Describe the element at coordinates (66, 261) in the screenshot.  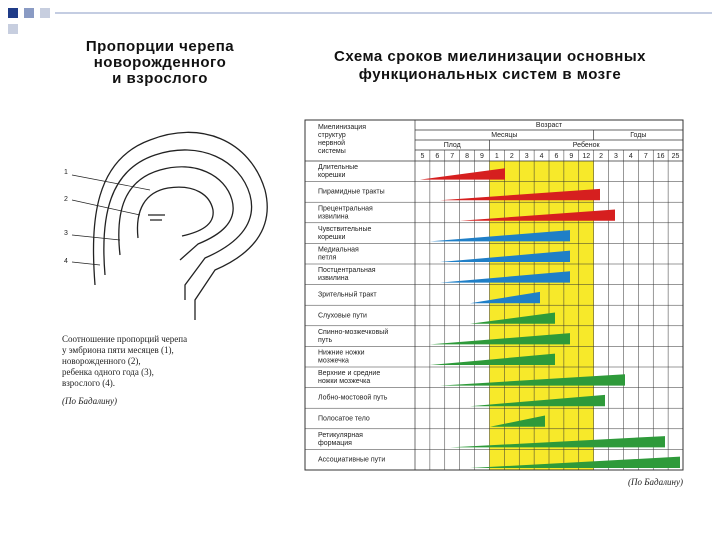
I see `figure-label: 4` at that location.